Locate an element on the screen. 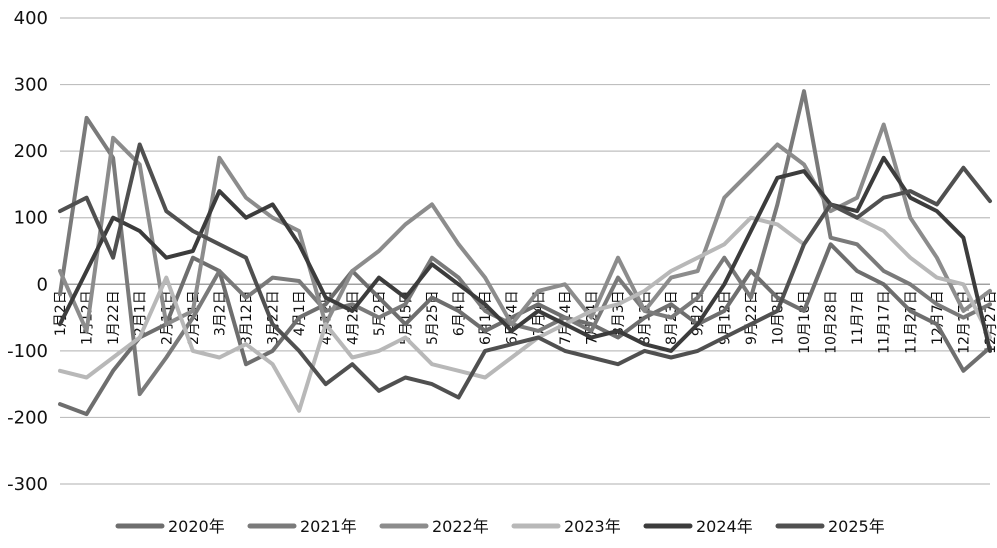 The width and height of the screenshot is (997, 548). y-axis-ticks: 400 300 200 100 0 -100 -200 -300 is located at coordinates (27, 251).